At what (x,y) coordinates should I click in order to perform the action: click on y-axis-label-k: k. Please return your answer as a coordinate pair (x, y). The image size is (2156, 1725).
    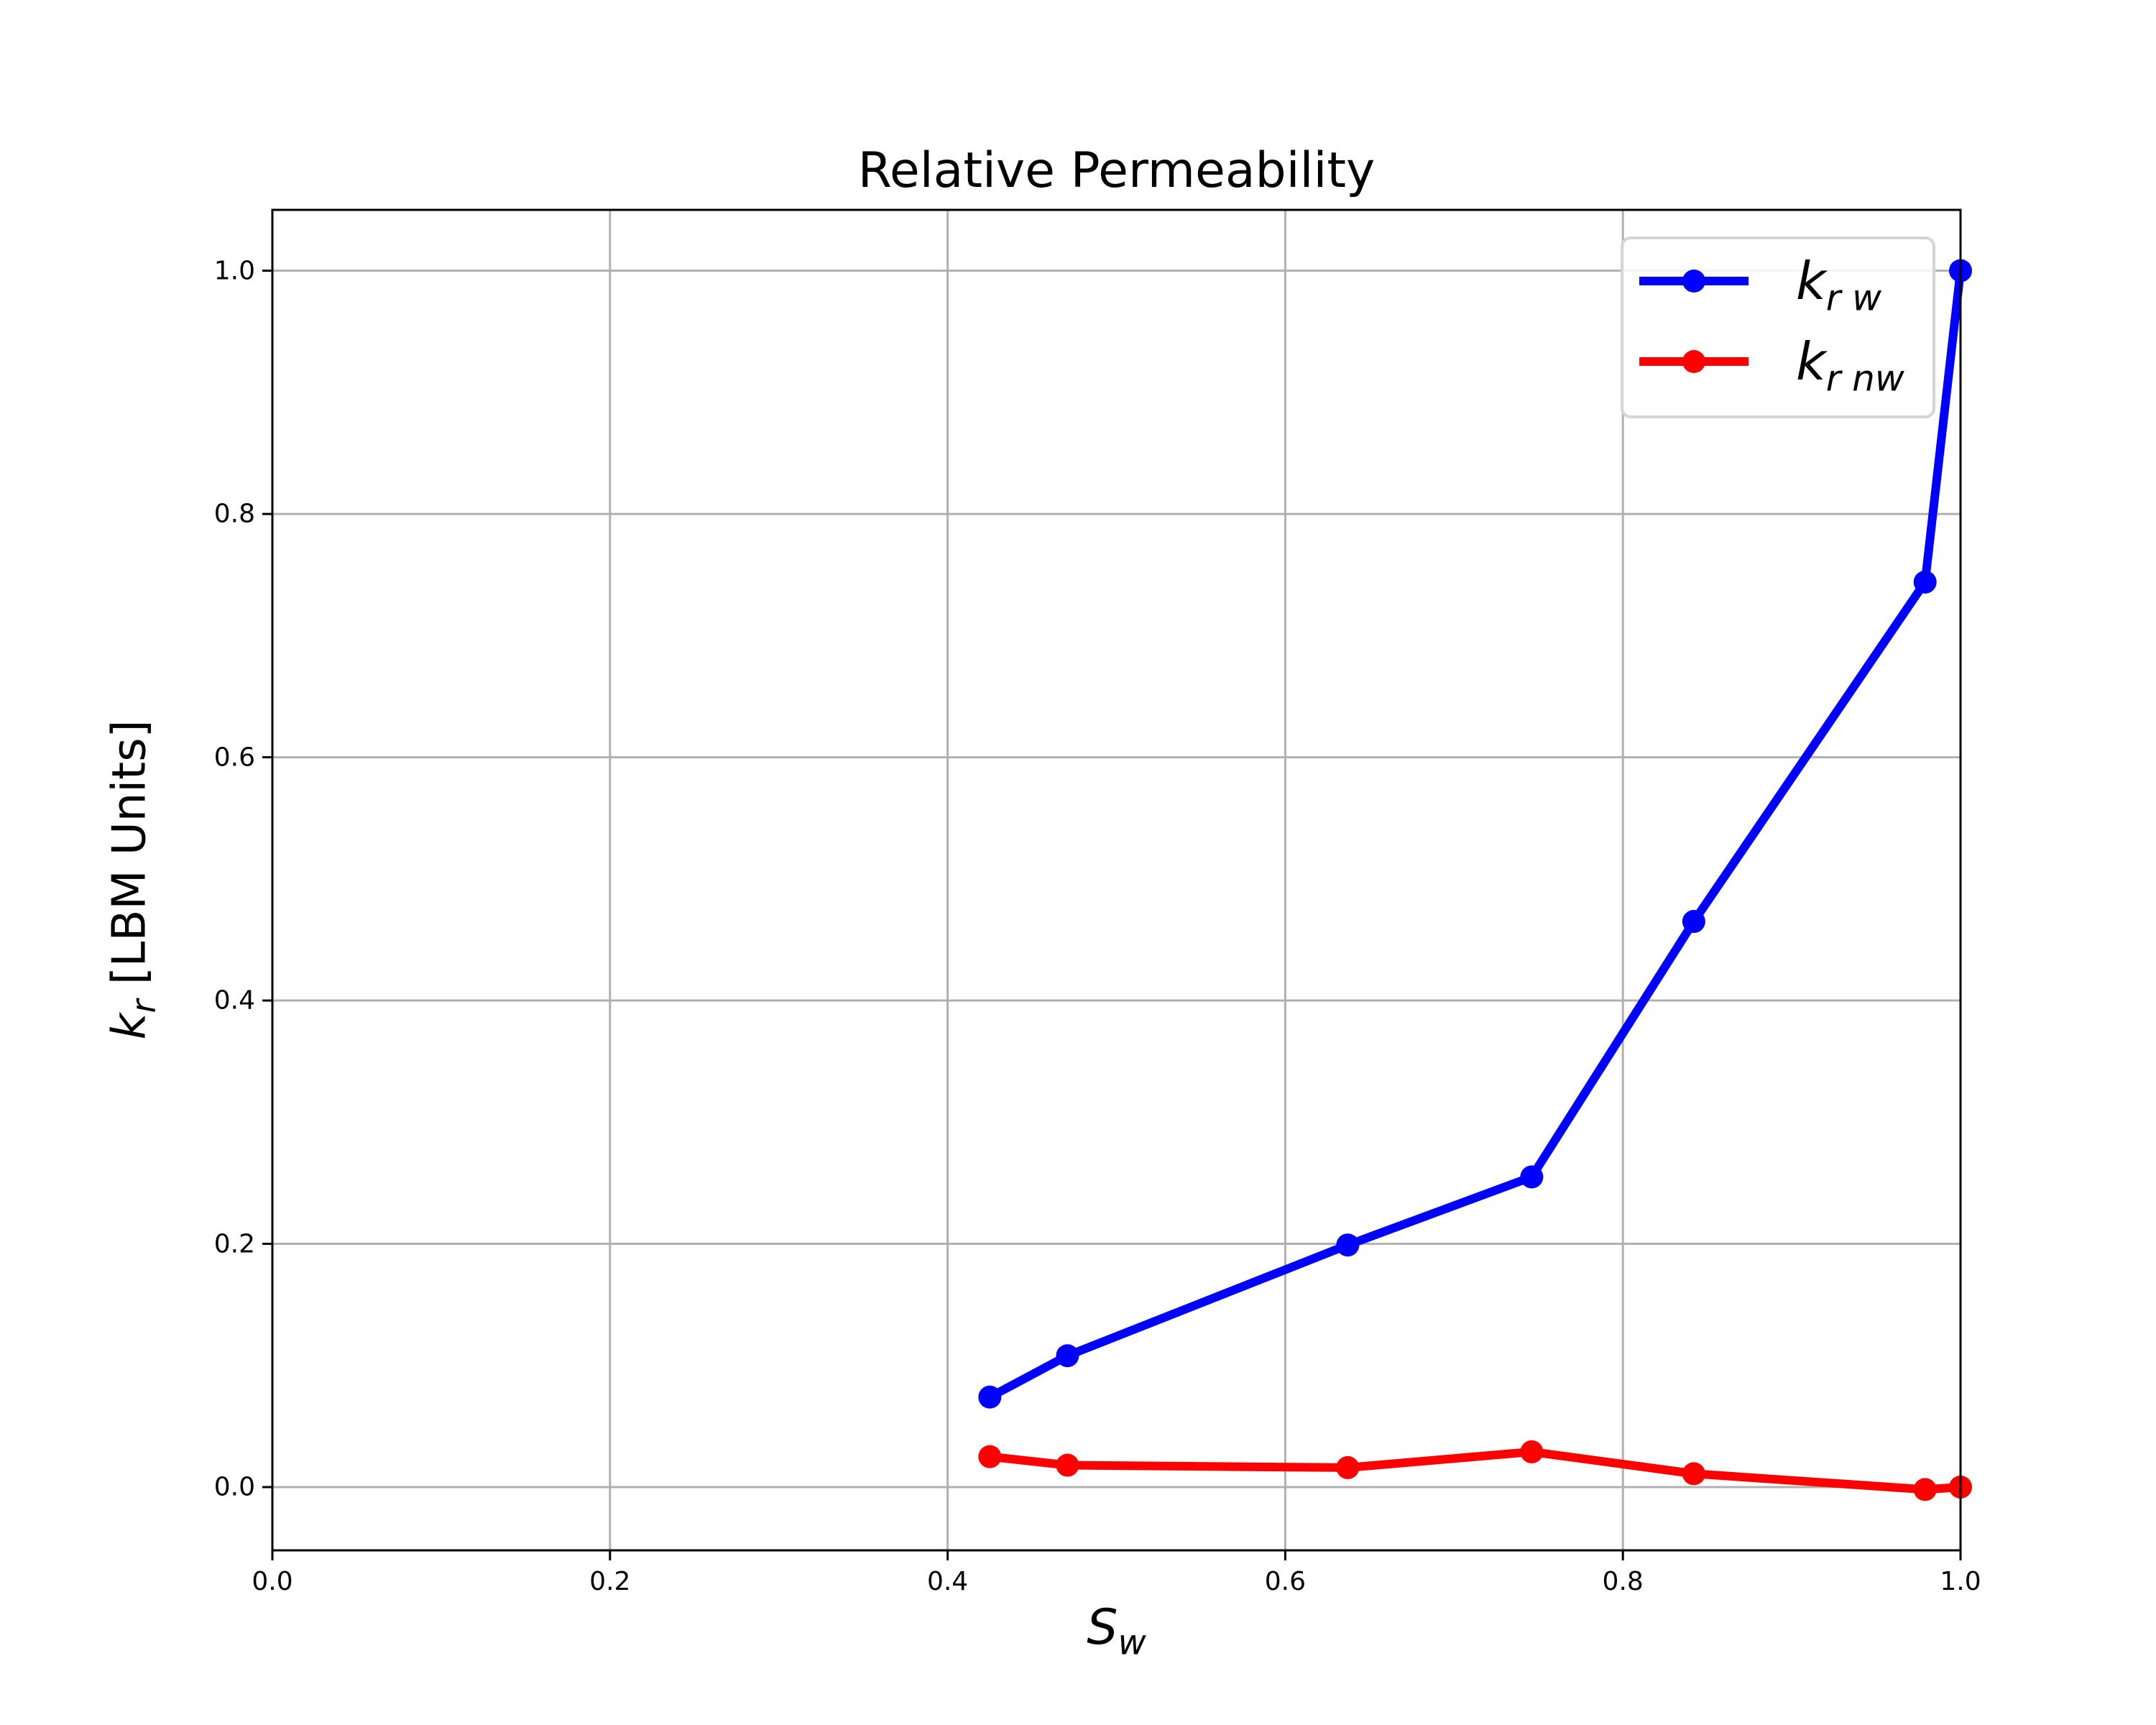
    Looking at the image, I should click on (130, 1026).